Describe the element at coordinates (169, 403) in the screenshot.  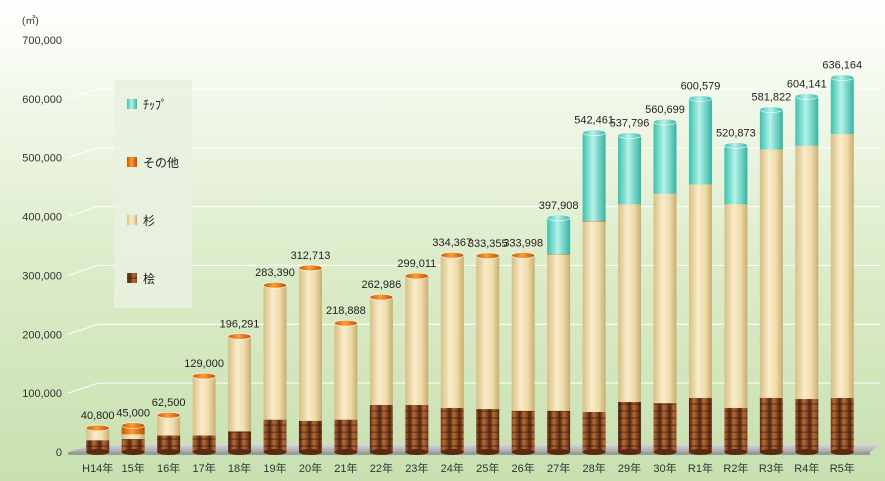
I see `data-label: 62,500` at that location.